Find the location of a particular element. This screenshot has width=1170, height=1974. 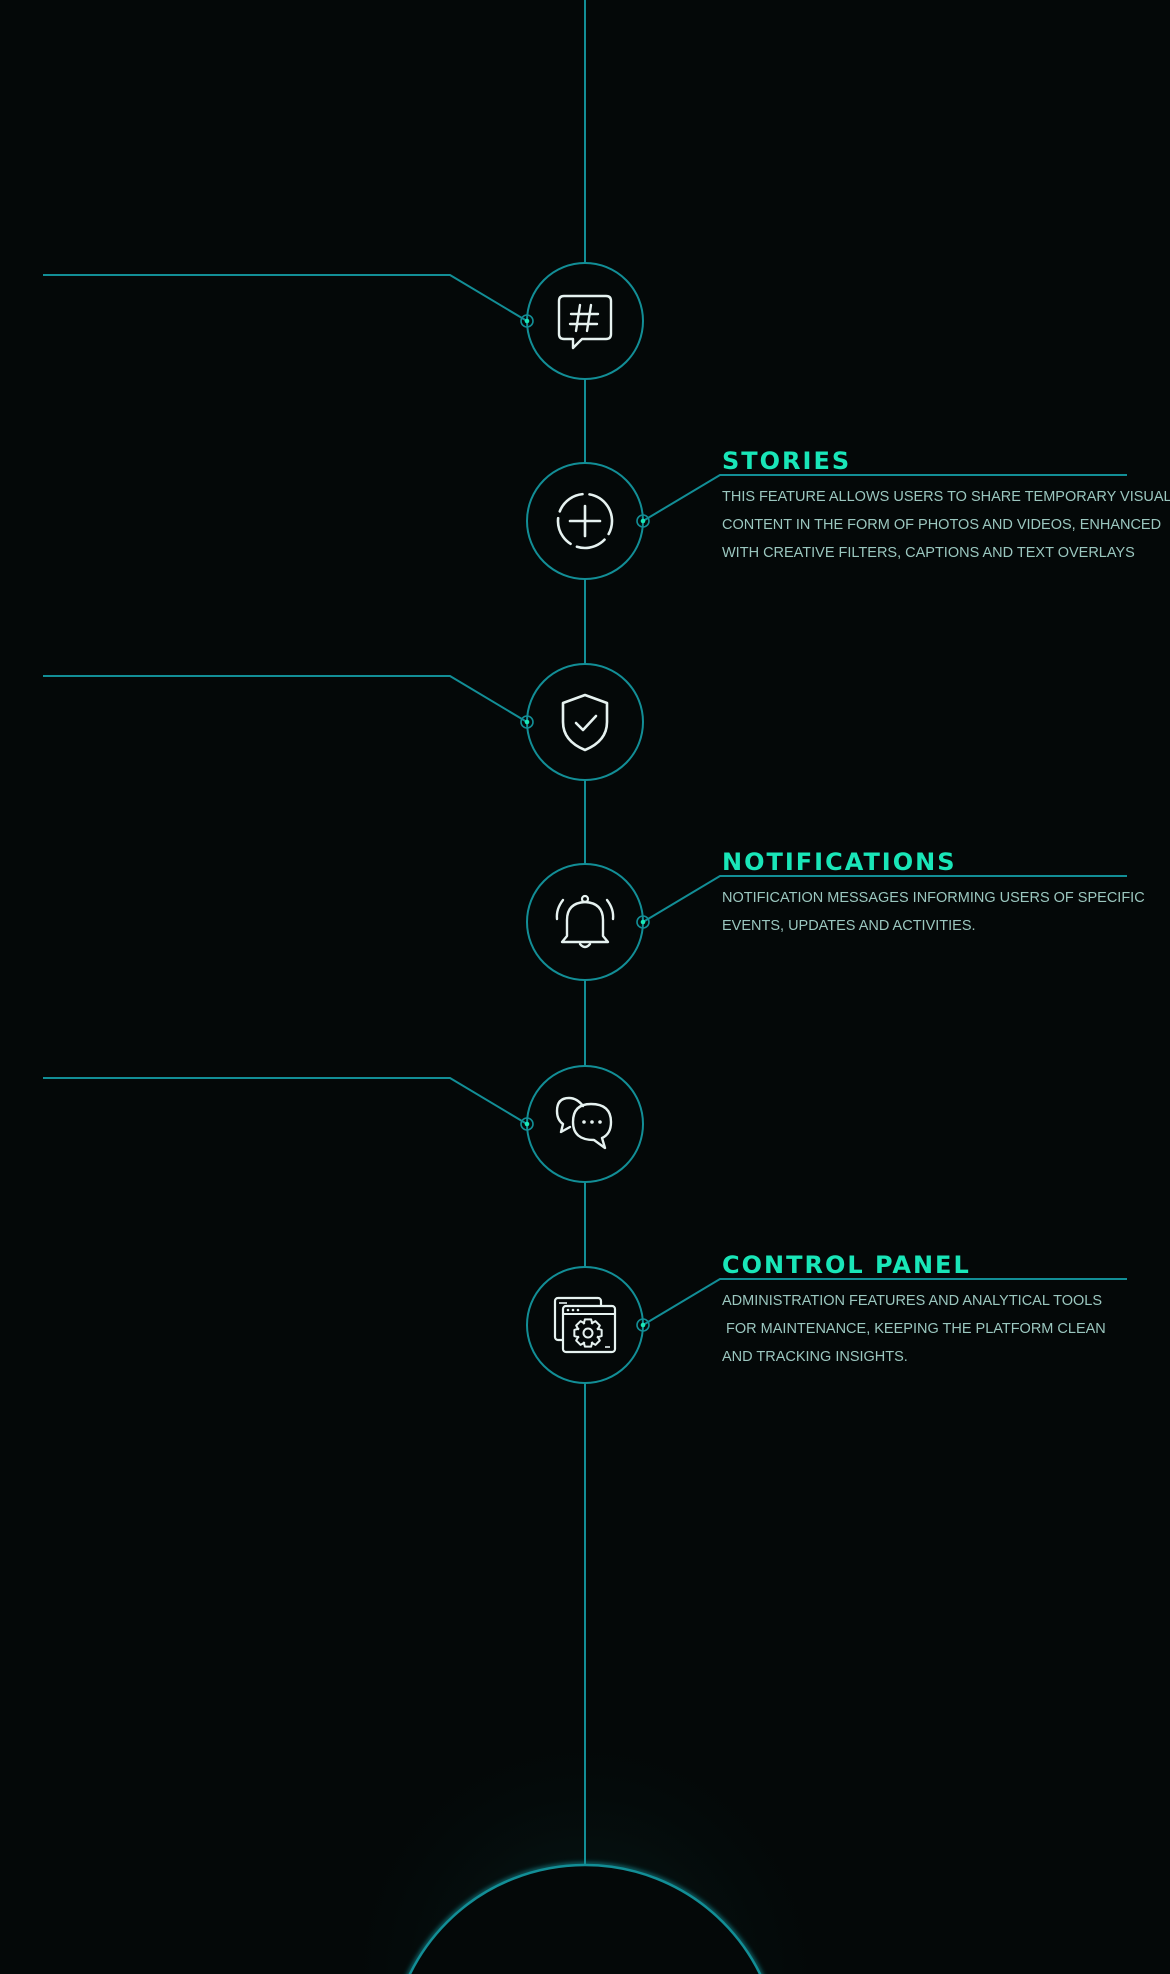

feature-node-notifications is located at coordinates (585, 922).